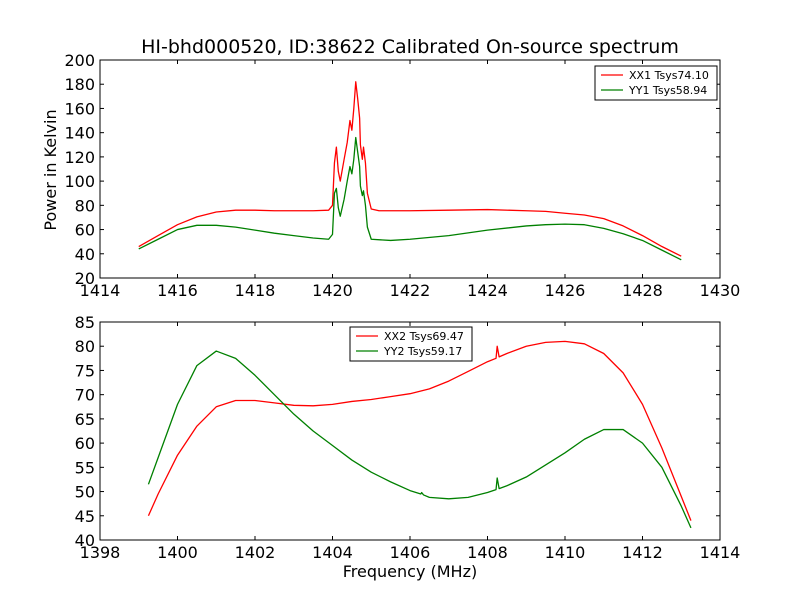 This screenshot has width=800, height=600. What do you see at coordinates (667, 90) in the screenshot?
I see `top-legend-label: YY1 Tsys58.94` at bounding box center [667, 90].